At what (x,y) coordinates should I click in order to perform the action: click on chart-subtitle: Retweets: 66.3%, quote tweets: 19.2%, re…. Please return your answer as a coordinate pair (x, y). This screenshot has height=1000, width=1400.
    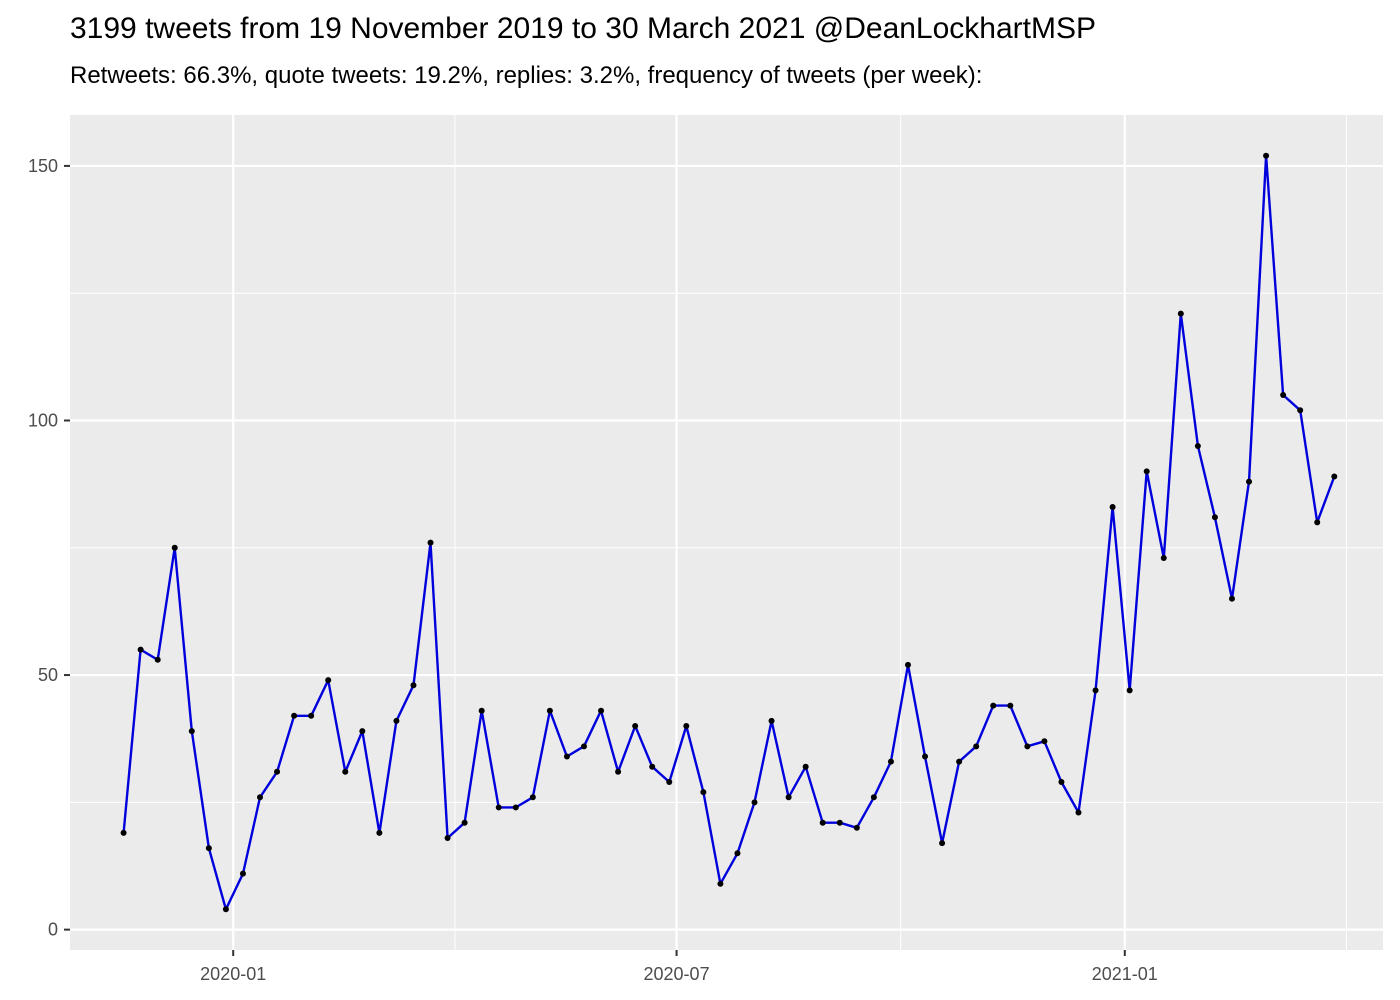
    Looking at the image, I should click on (526, 75).